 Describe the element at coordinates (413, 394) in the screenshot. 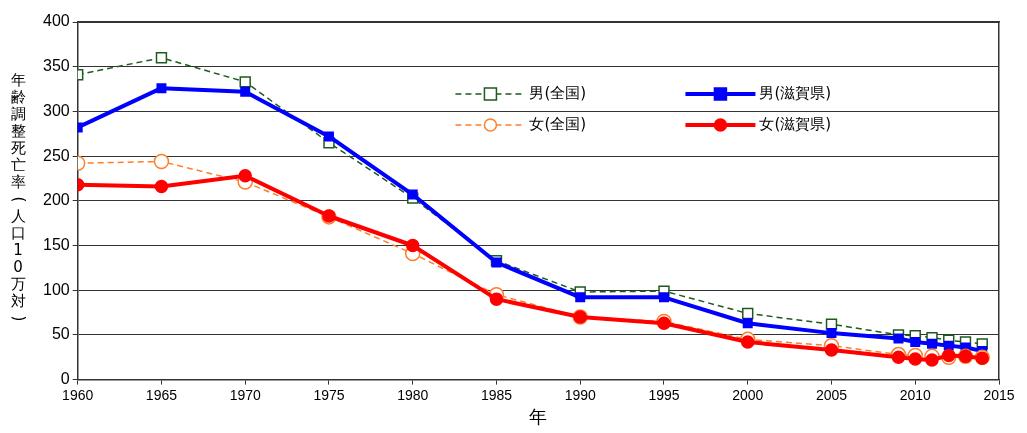

I see `x-tick-label: 1980` at that location.